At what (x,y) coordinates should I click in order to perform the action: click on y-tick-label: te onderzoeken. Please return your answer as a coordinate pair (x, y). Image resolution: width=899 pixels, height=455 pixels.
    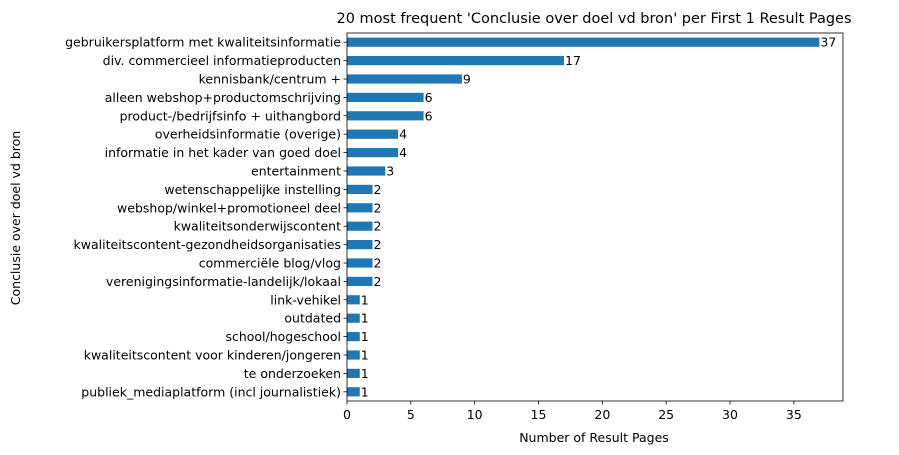
    Looking at the image, I should click on (292, 373).